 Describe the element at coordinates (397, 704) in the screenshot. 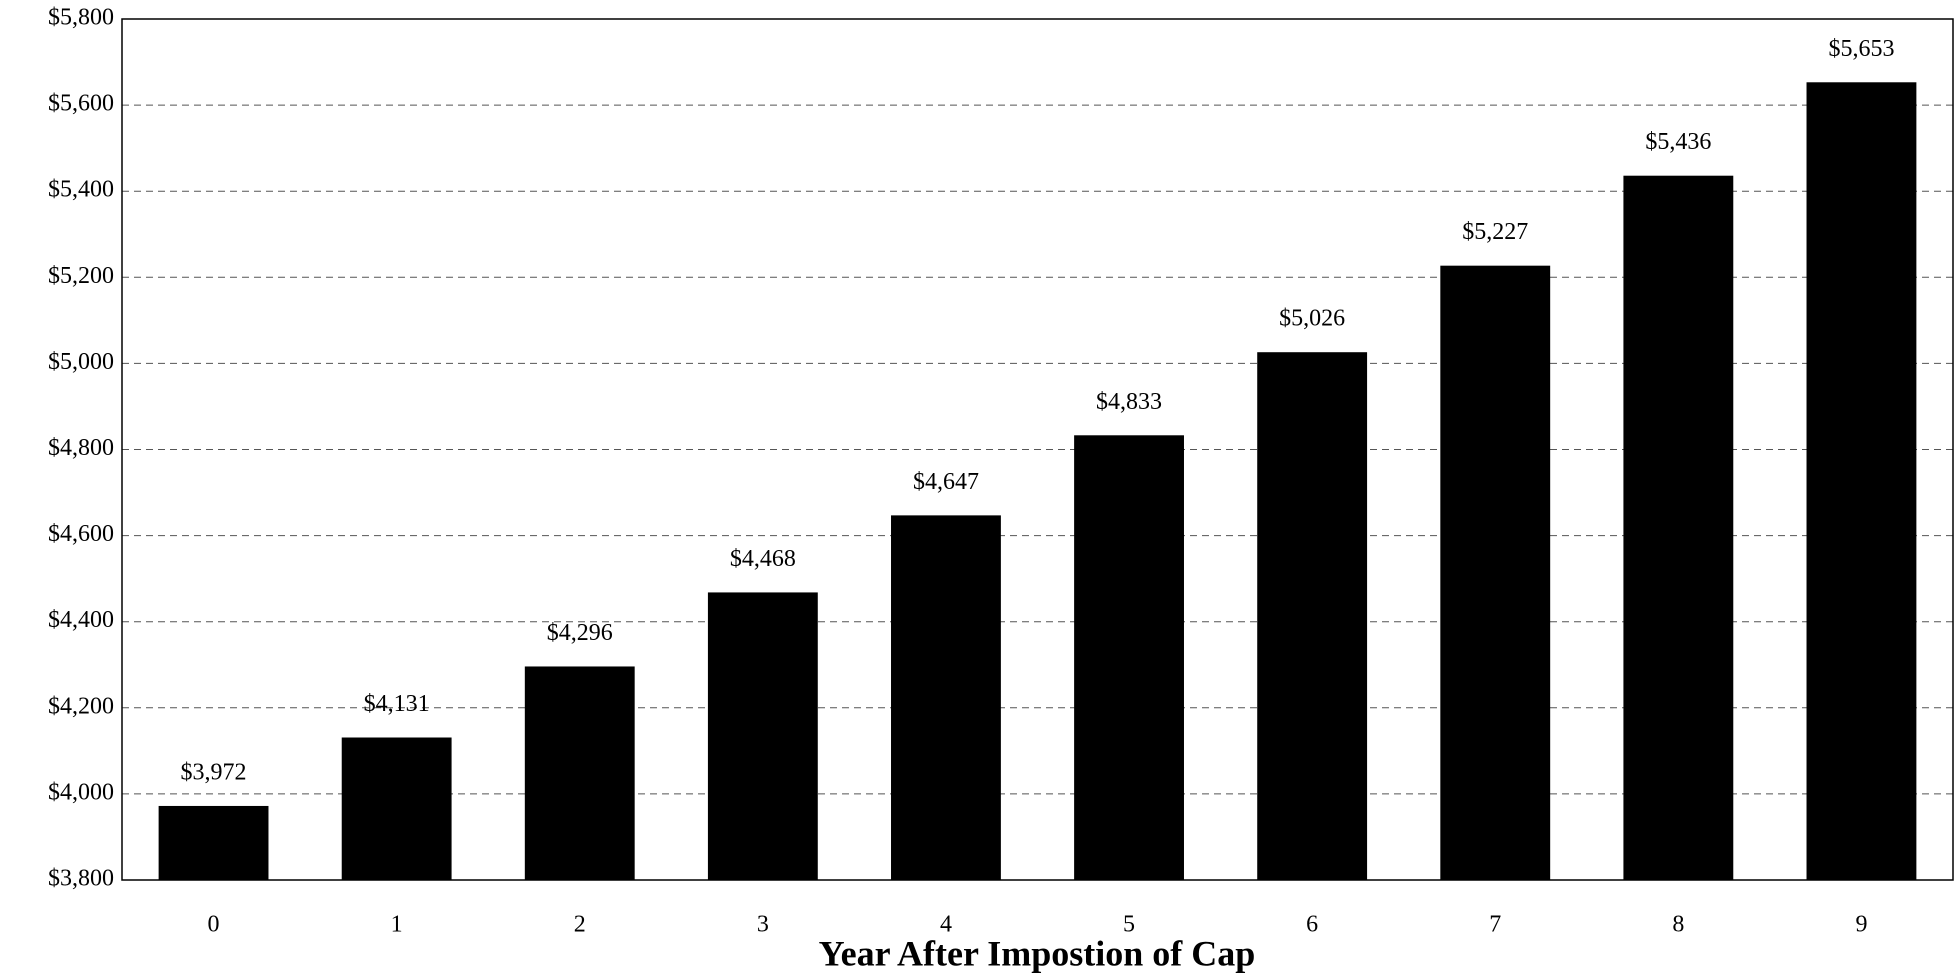

I see `data-label: $4,131` at that location.